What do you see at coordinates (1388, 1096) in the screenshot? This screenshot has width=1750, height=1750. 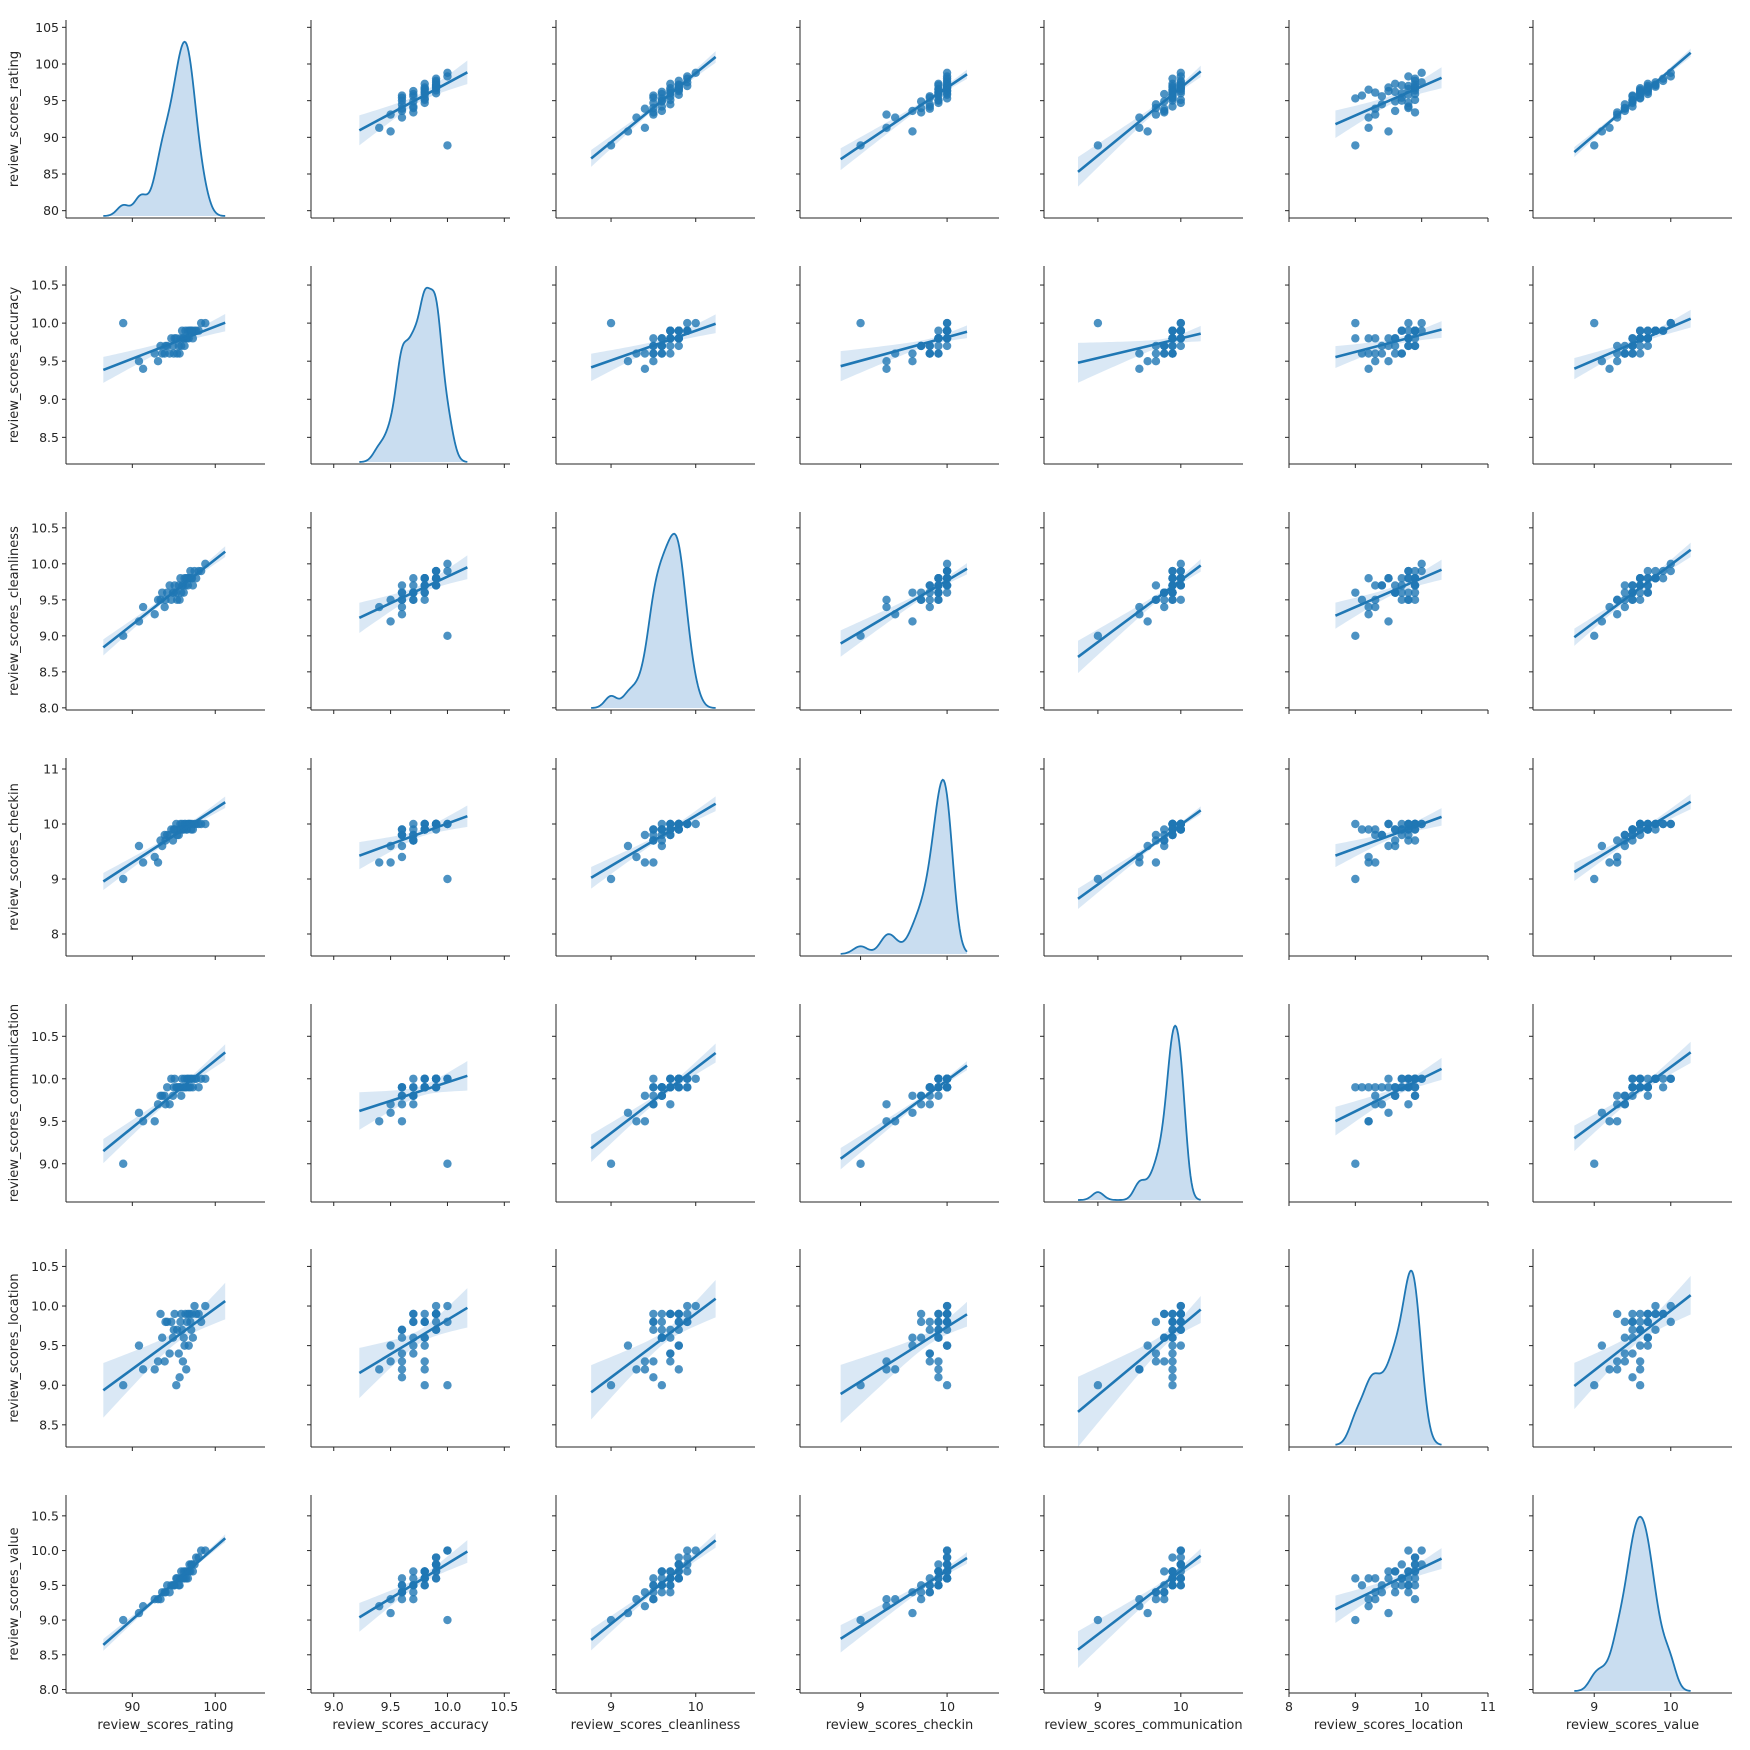 I see `confidence-band` at bounding box center [1388, 1096].